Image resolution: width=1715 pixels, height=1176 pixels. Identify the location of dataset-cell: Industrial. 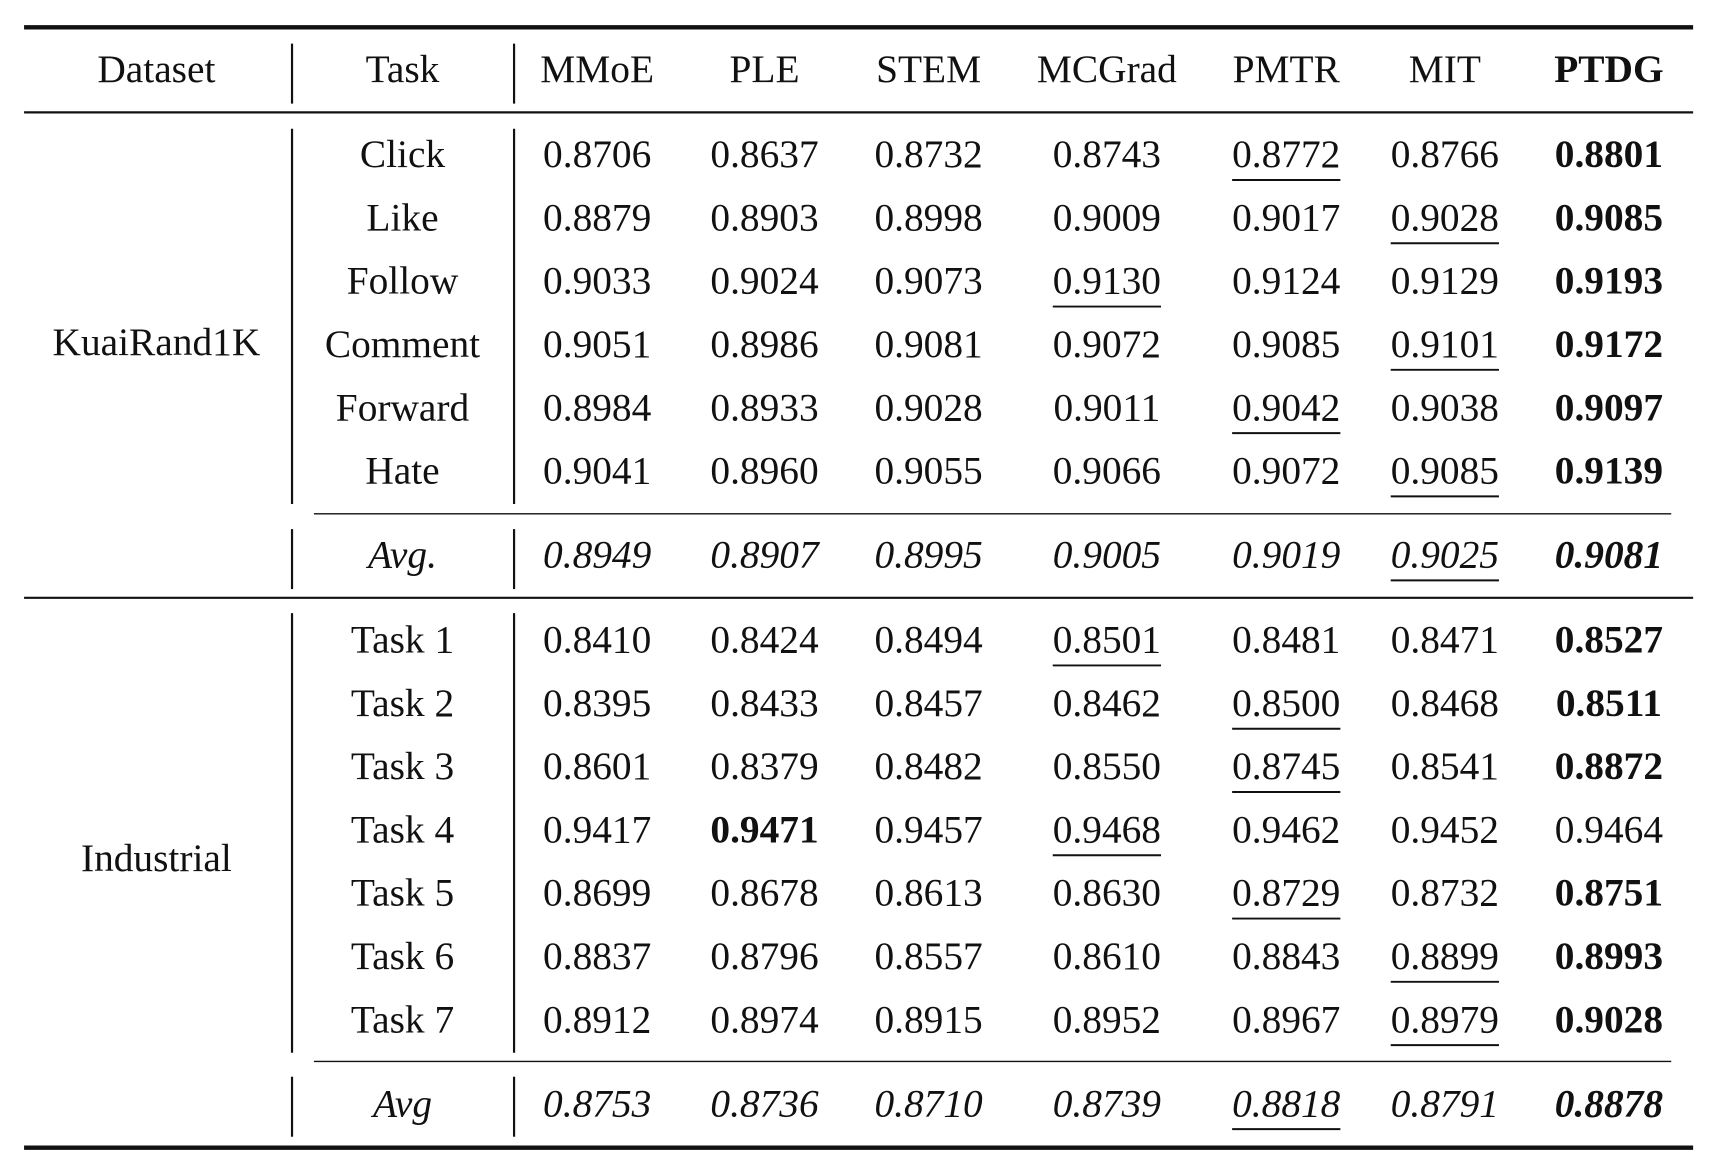
(156, 858).